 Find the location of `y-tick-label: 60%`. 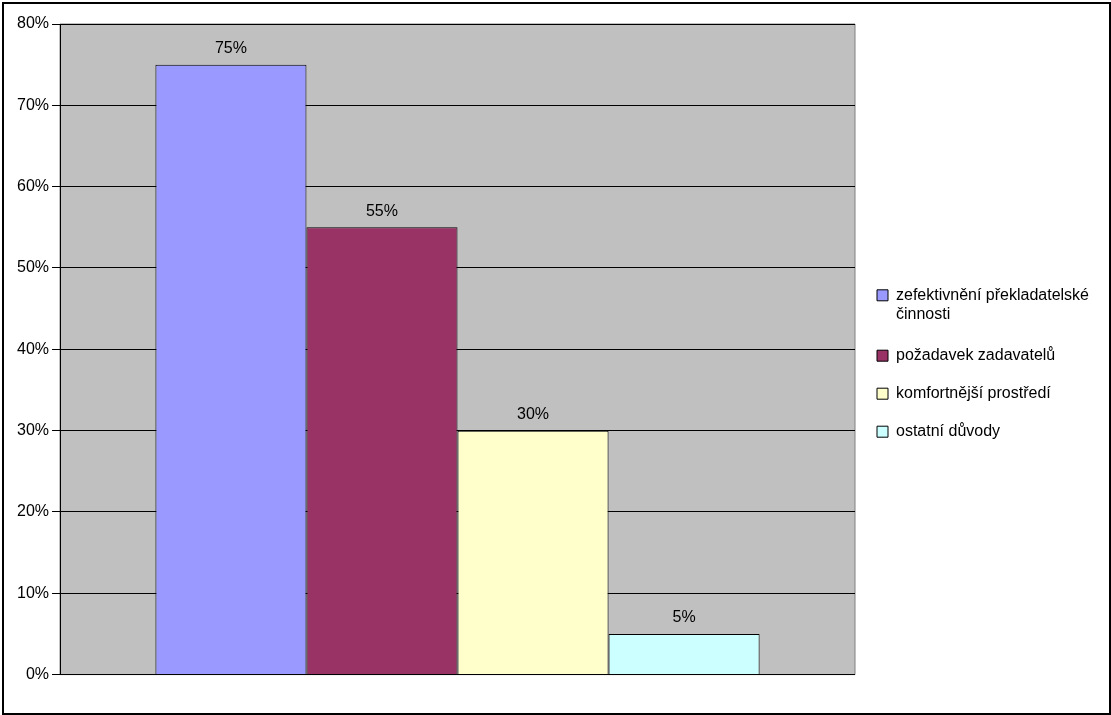

y-tick-label: 60% is located at coordinates (33, 186).